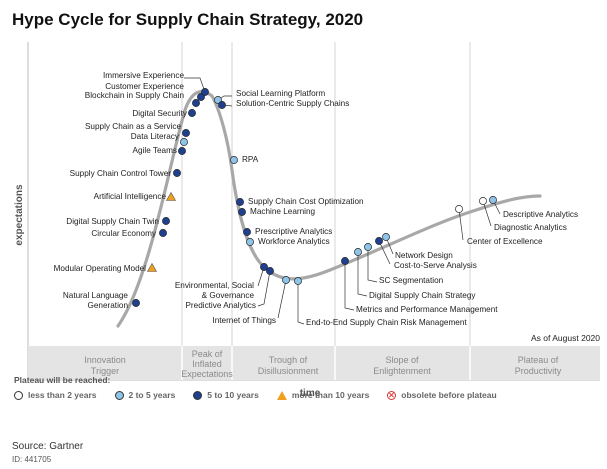 This screenshot has height=469, width=607. I want to click on marker-modular-operating-model, so click(152, 267).